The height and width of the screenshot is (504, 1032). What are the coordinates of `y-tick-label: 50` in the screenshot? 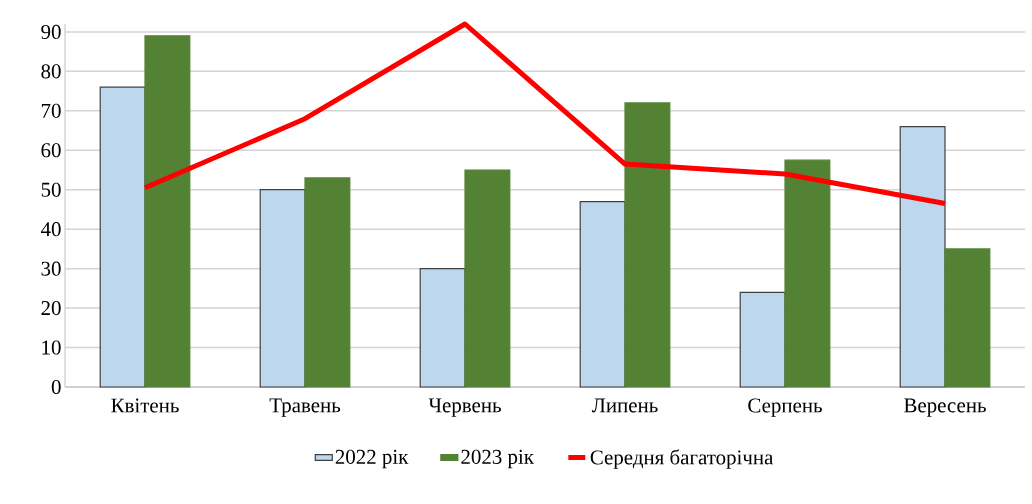 It's located at (51, 189).